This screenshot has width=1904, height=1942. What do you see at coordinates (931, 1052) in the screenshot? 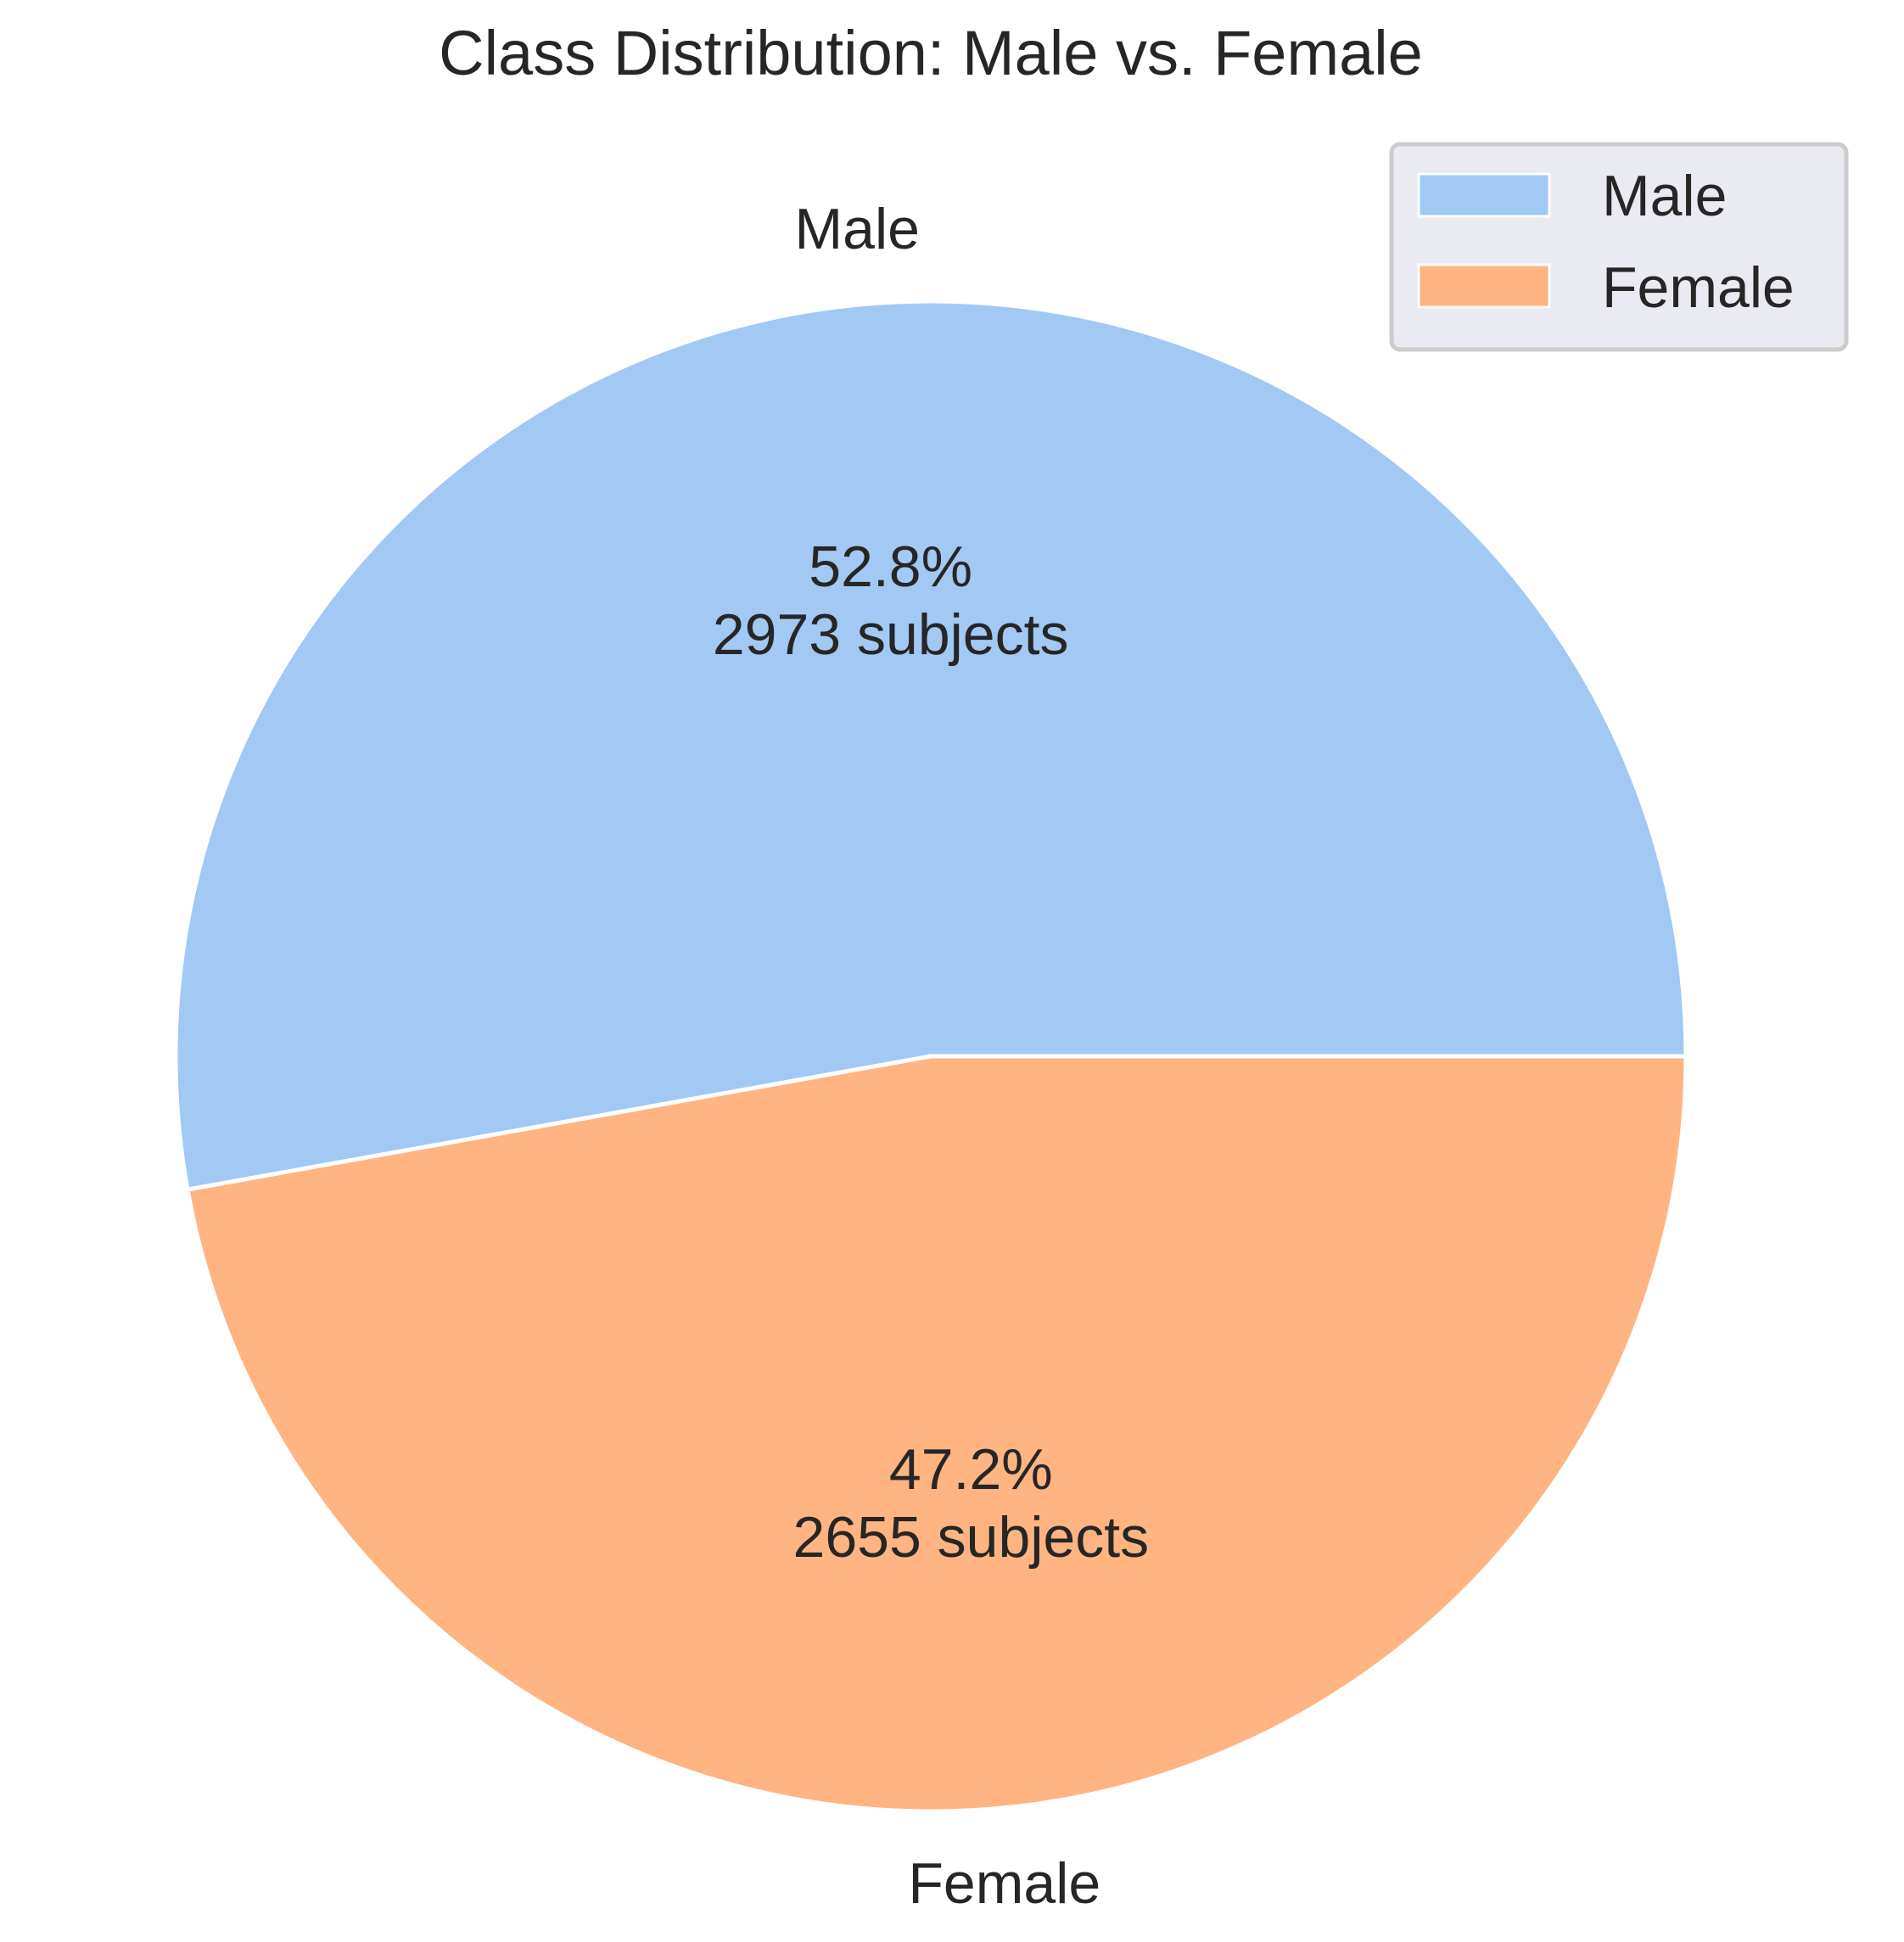
I see `slice-value-labels: 52.8% 2973 subjects 47.2% 2655 subjects` at bounding box center [931, 1052].